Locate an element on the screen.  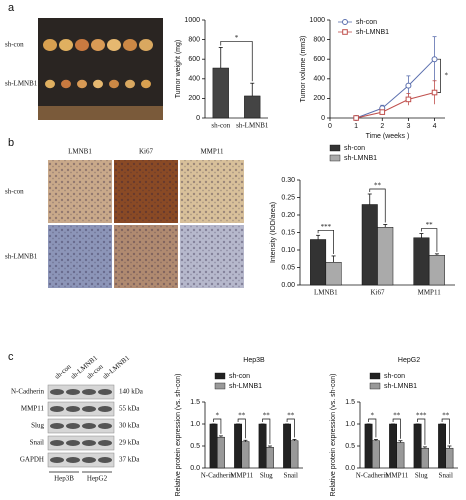
column-label: LMNB1 is located at coordinates (80, 152).